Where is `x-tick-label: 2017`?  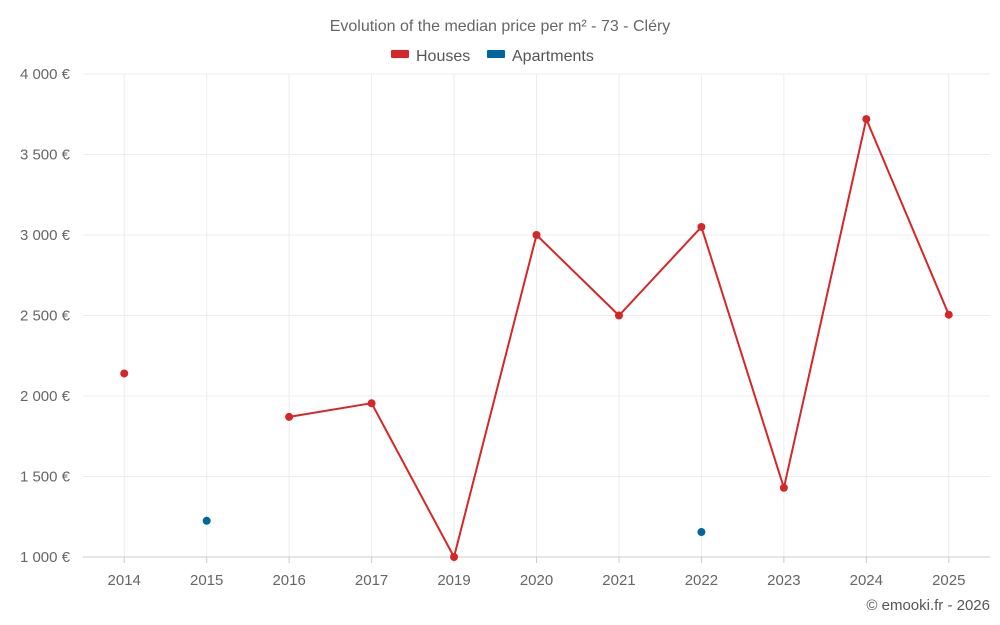 x-tick-label: 2017 is located at coordinates (371, 580).